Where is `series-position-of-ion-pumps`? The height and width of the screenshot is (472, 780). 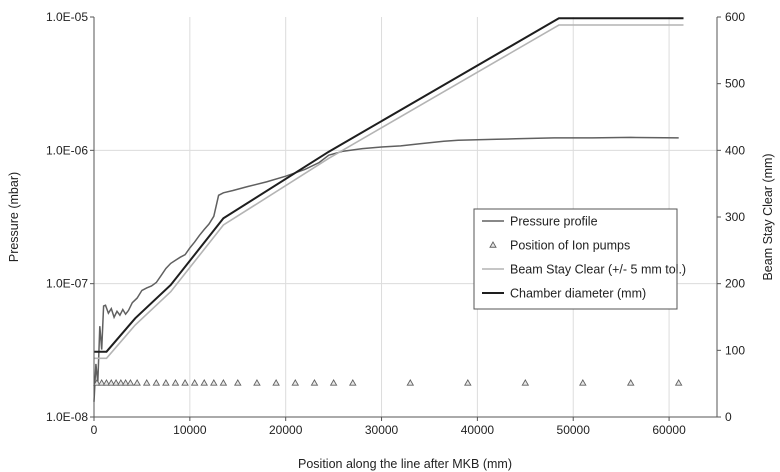
series-position-of-ion-pumps is located at coordinates (388, 382).